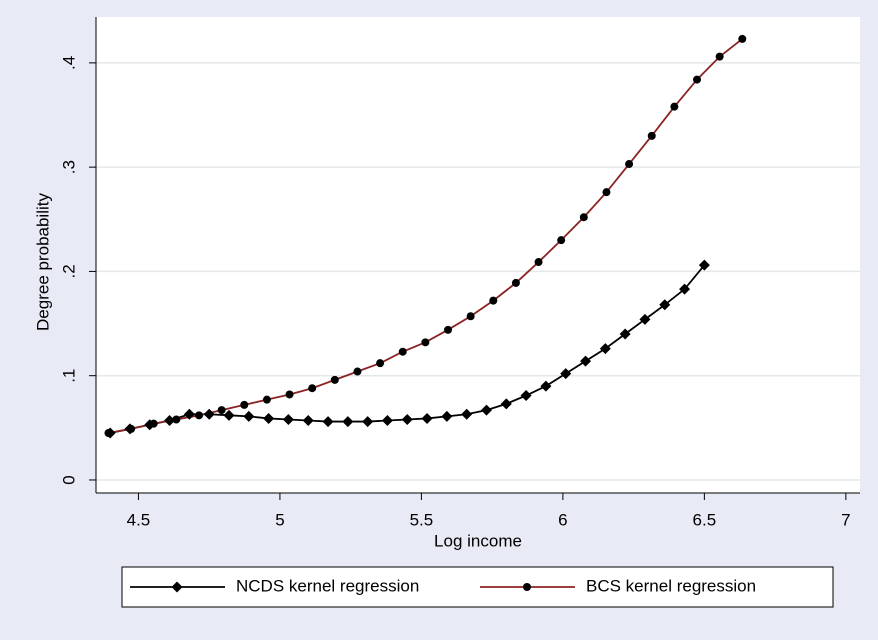  What do you see at coordinates (68, 271) in the screenshot?
I see `y-tick-label: .2` at bounding box center [68, 271].